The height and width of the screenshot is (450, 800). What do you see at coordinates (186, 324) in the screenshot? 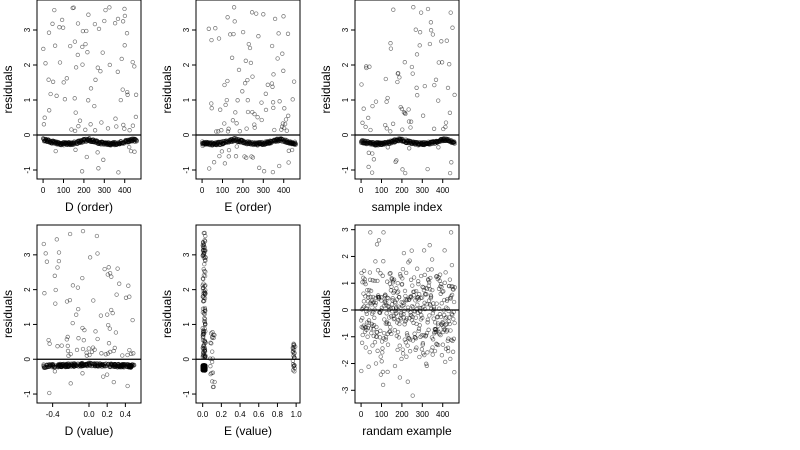
I see `y-tick-label: 1` at bounding box center [186, 324].